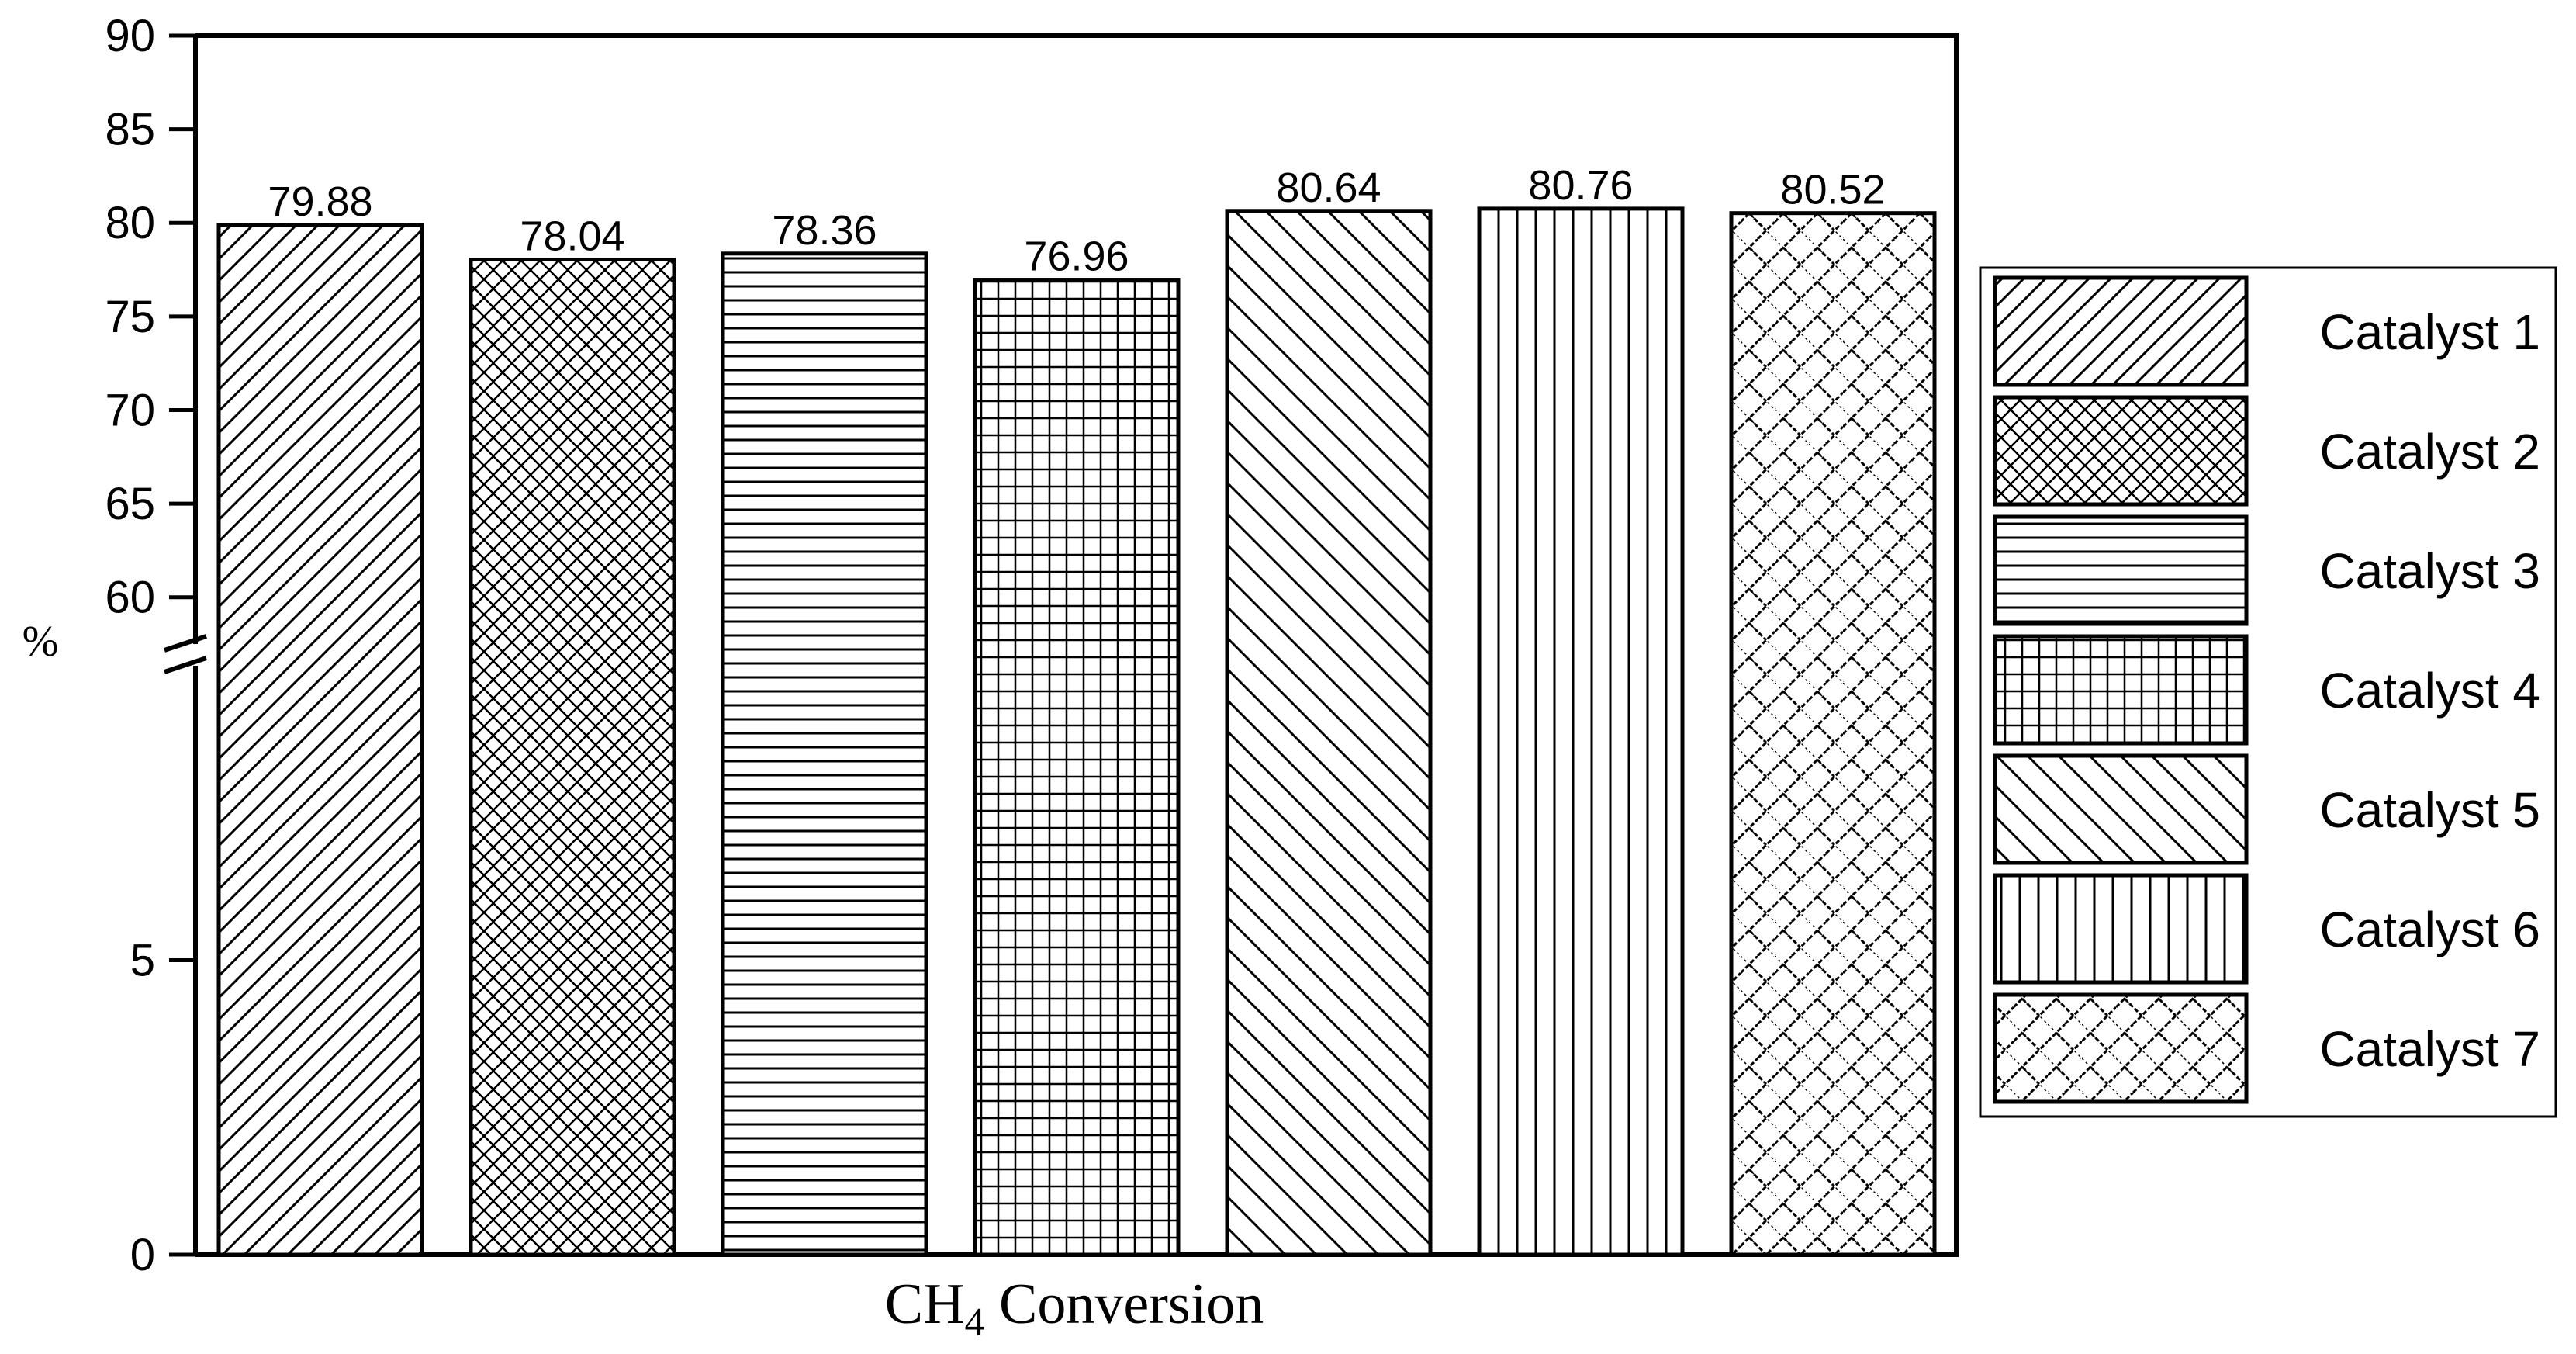 The image size is (2576, 1354). What do you see at coordinates (130, 36) in the screenshot?
I see `y-tick-label: 90` at bounding box center [130, 36].